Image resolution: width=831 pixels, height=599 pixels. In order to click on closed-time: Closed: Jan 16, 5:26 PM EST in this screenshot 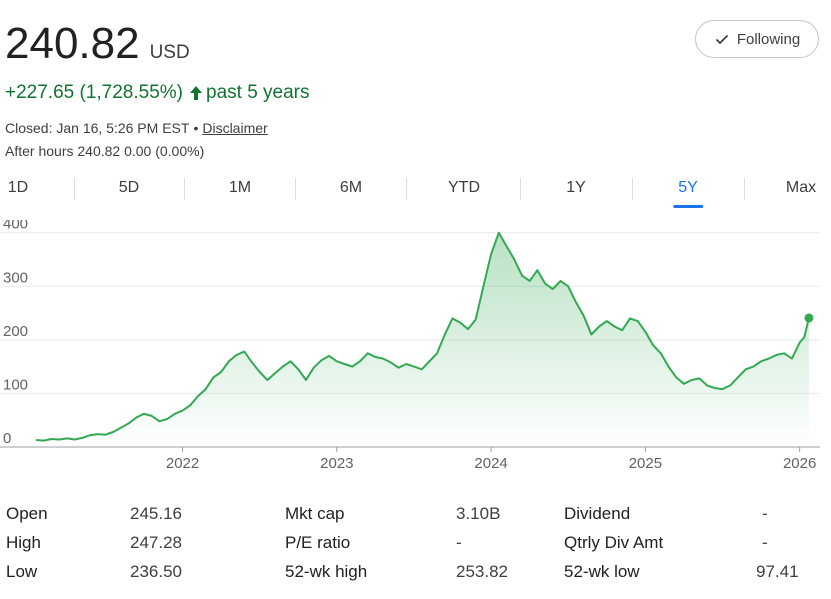, I will do `click(97, 128)`.